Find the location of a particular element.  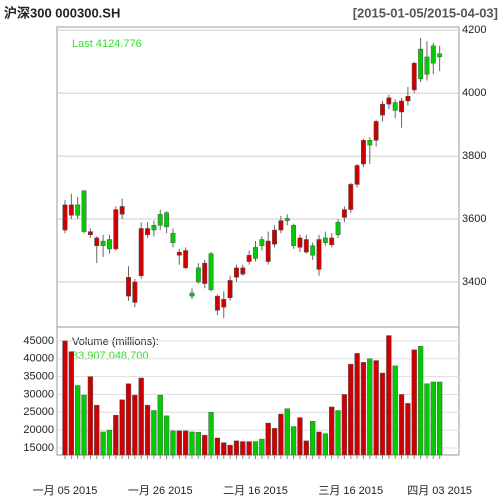

y-tick-label: 4000 is located at coordinates (474, 93).